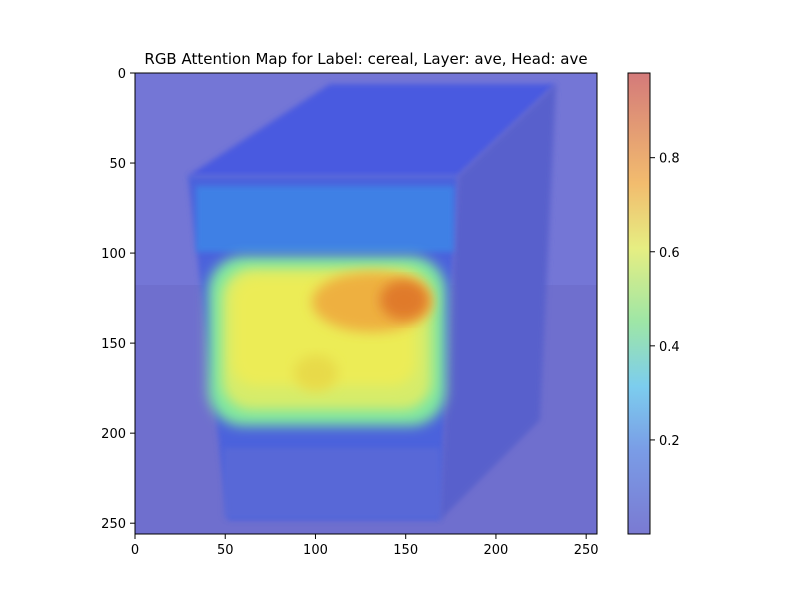 The width and height of the screenshot is (800, 600). I want to click on colorbar-tick-label: 0.4, so click(669, 347).